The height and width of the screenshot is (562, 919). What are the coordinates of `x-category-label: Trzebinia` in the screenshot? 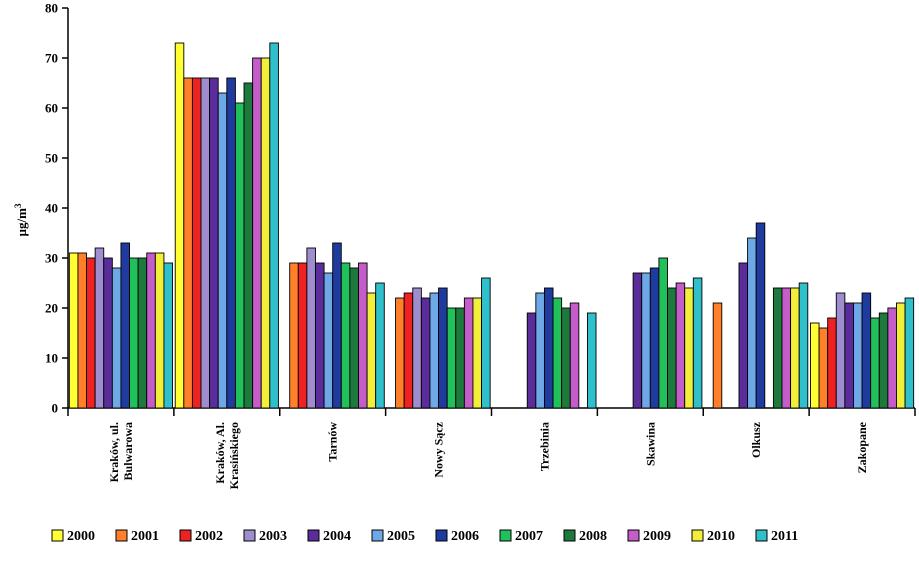 It's located at (544, 446).